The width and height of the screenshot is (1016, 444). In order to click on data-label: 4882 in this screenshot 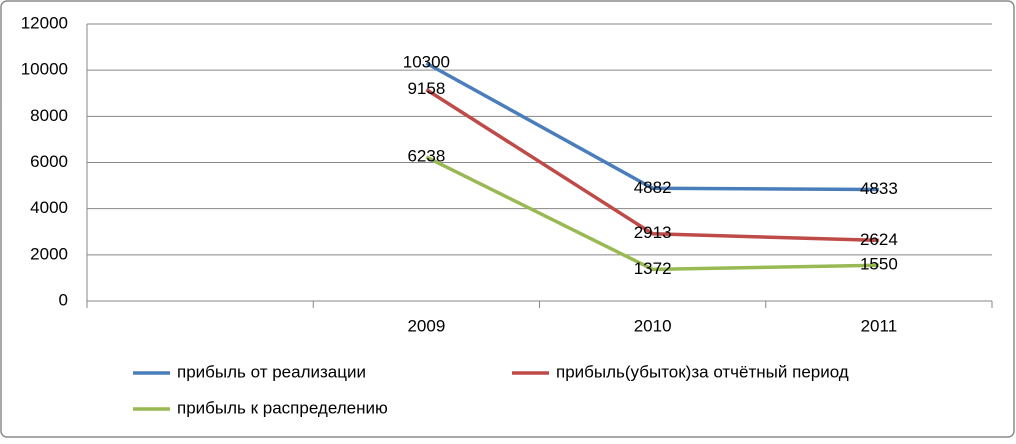, I will do `click(653, 187)`.